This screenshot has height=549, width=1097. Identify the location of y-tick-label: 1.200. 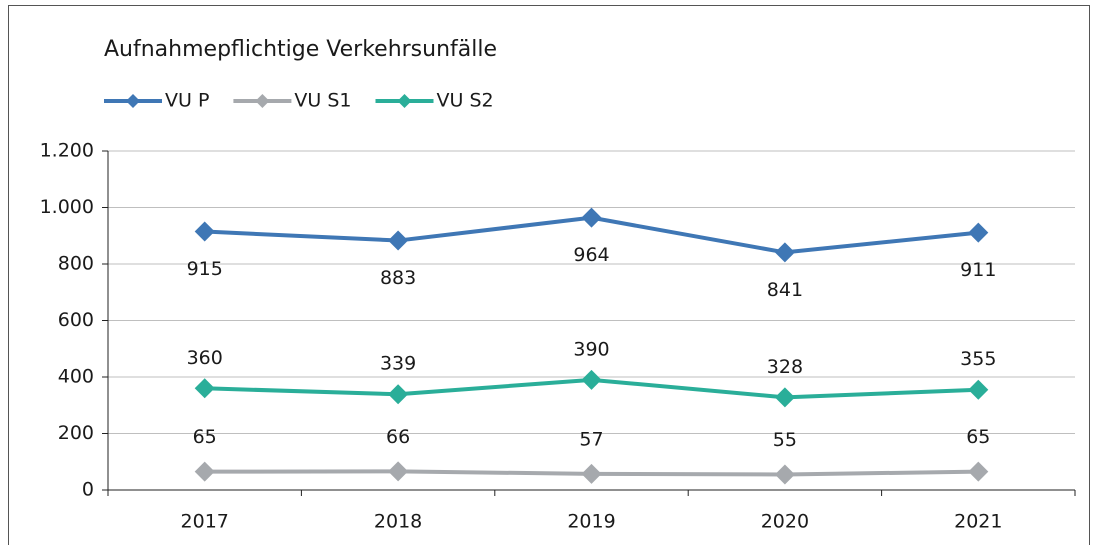
(67, 151).